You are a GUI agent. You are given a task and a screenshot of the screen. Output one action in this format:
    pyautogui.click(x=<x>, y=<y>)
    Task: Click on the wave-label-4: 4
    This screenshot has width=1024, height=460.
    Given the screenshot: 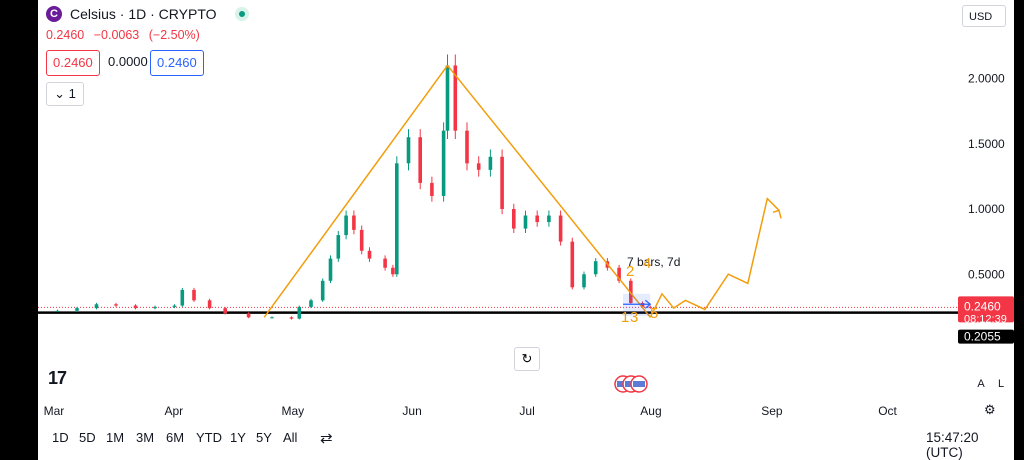 What is the action you would take?
    pyautogui.click(x=647, y=263)
    